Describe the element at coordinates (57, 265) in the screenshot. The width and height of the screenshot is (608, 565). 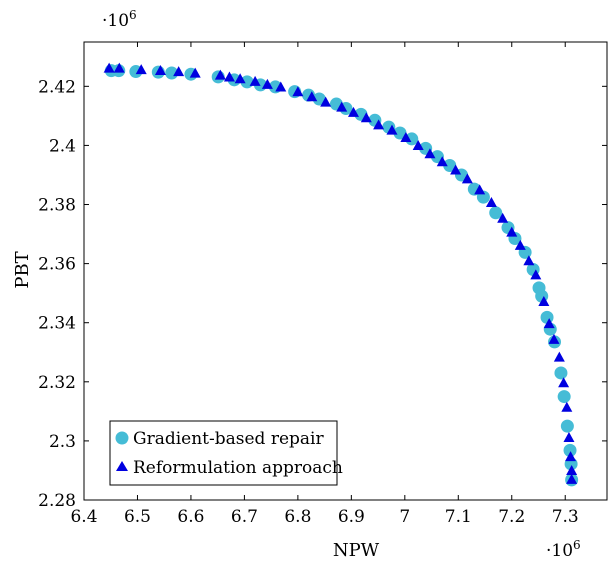
I see `y-tick-label: 2.36` at that location.